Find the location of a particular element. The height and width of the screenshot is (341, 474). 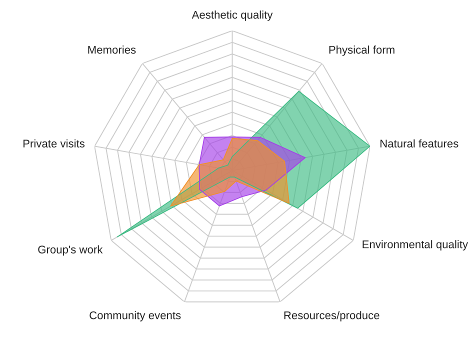

spoke-label: Physical form is located at coordinates (361, 51).